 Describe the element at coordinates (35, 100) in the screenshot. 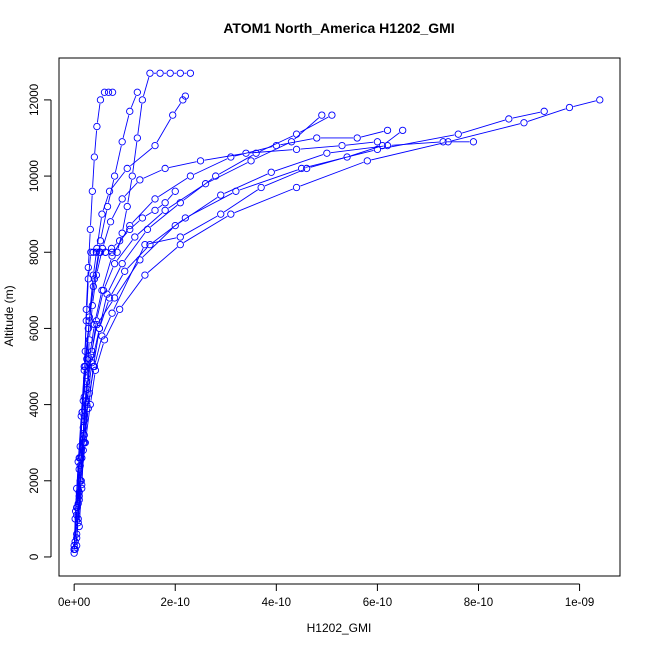

I see `y-tick-label: 12000` at that location.